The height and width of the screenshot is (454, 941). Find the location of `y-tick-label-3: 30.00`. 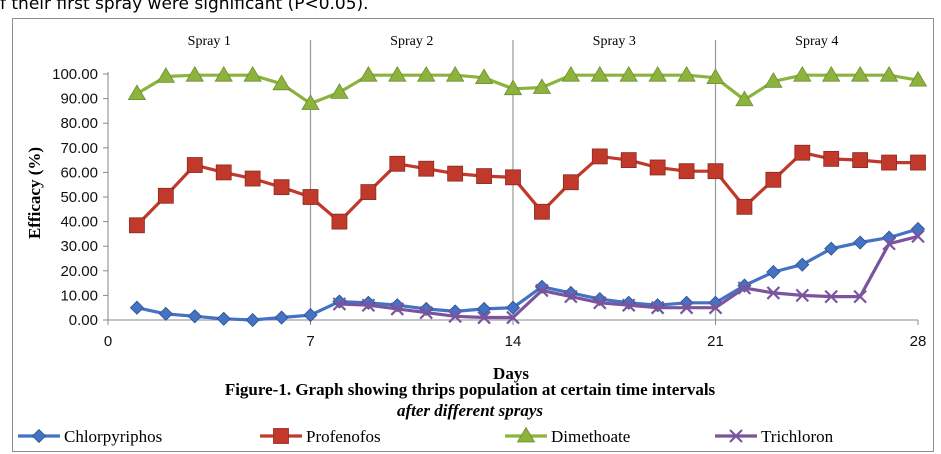

y-tick-label-3: 30.00 is located at coordinates (79, 246).